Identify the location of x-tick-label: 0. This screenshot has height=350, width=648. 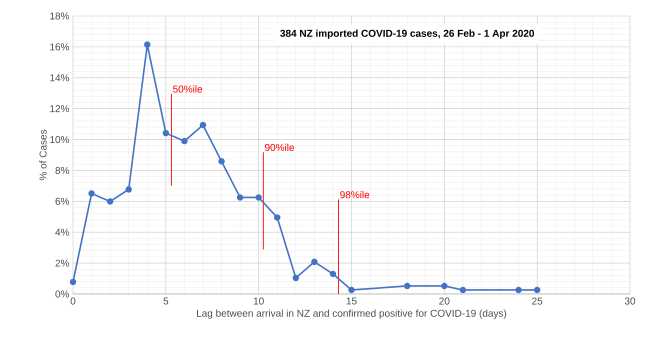
(73, 301).